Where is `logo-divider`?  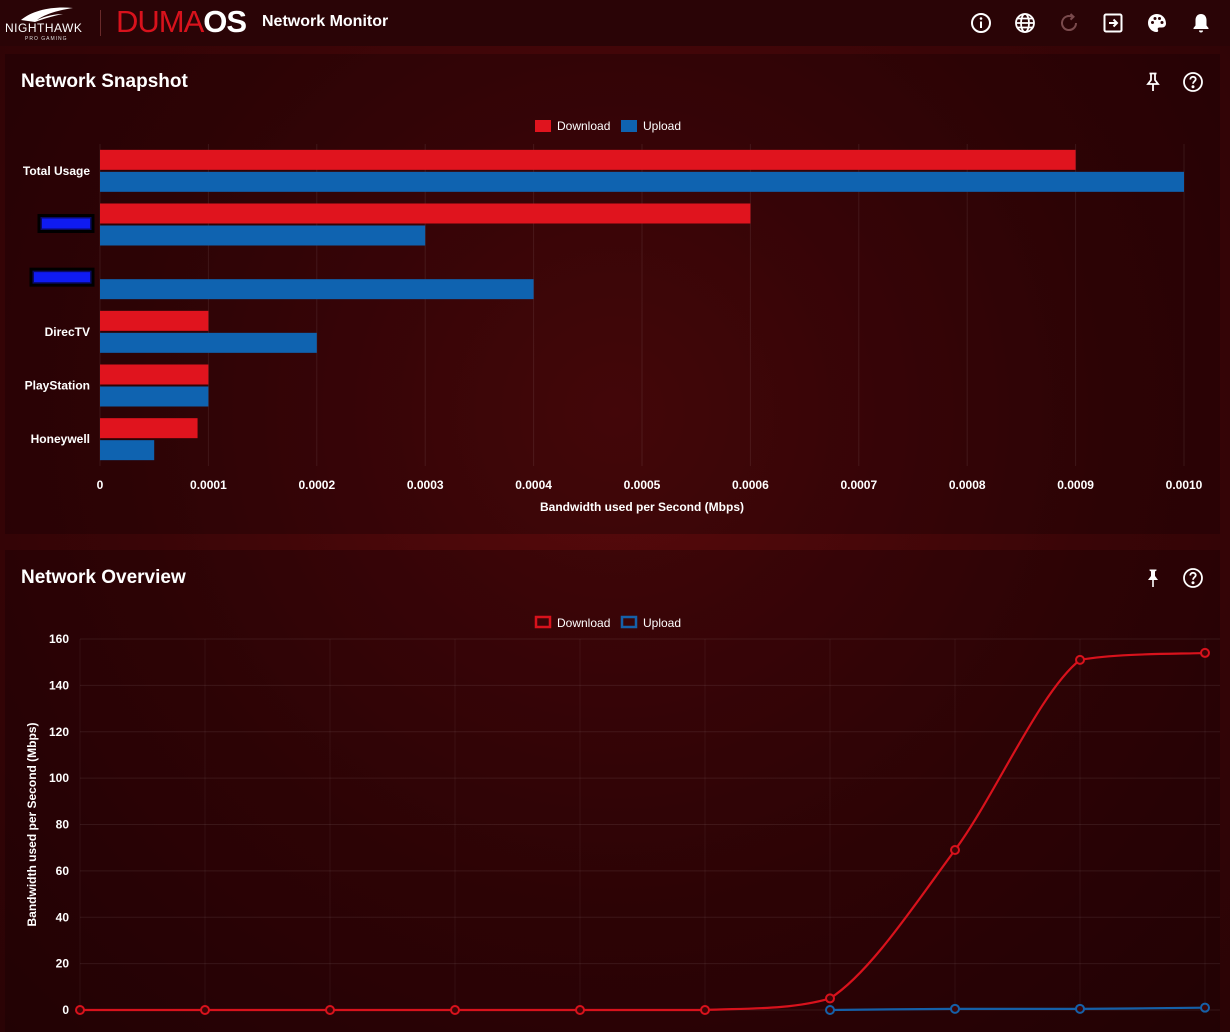
logo-divider is located at coordinates (100, 23).